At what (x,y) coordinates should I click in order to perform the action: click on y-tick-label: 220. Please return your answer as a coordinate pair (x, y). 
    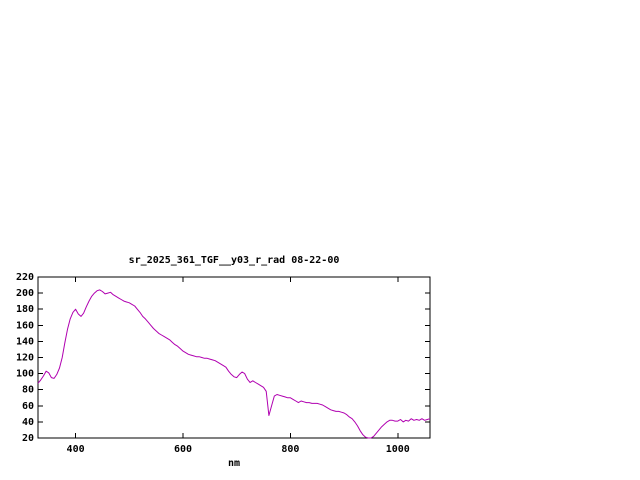
    Looking at the image, I should click on (25, 277).